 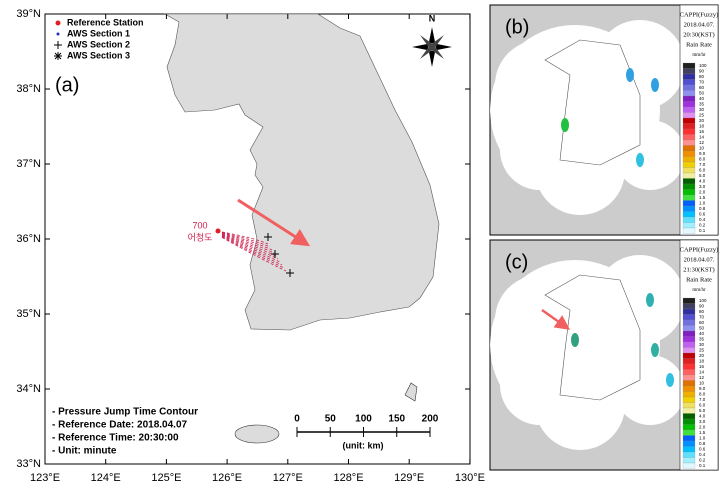 What do you see at coordinates (698, 34) in the screenshot?
I see `legend-header: 20:30(KST)` at bounding box center [698, 34].